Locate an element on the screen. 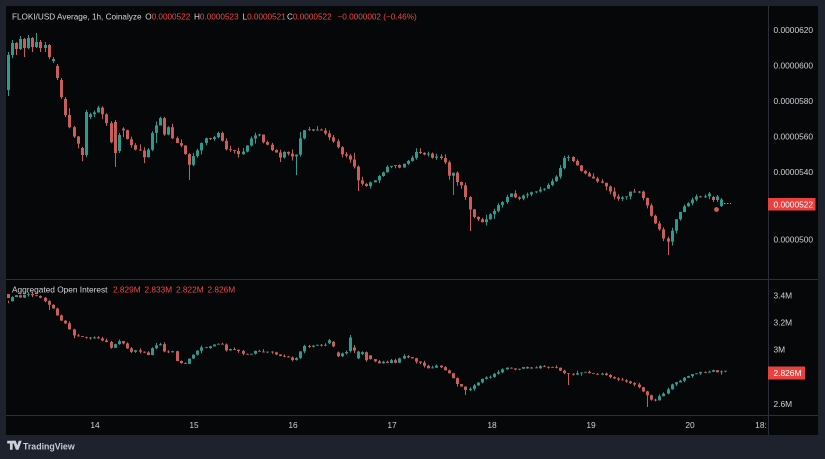  svg-text: 20 is located at coordinates (690, 425).